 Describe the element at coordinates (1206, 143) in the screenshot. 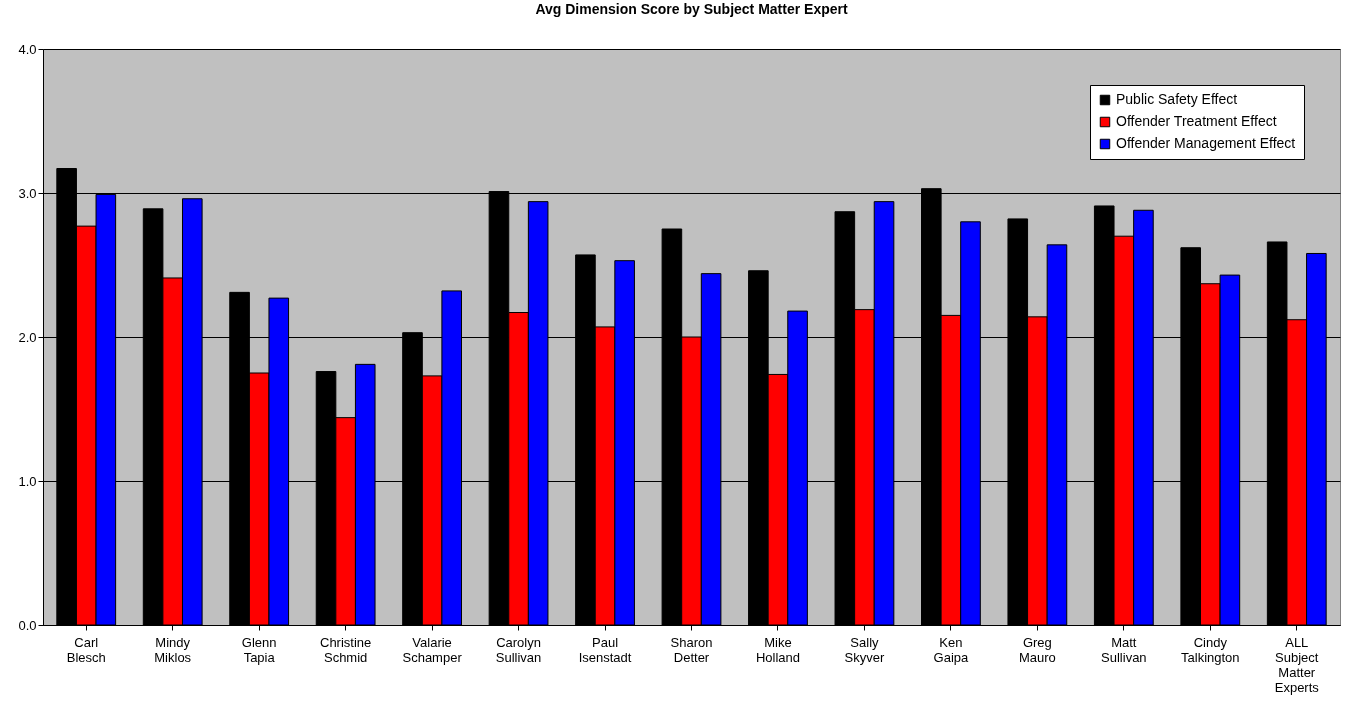

I see `legend-label: Offender Management Effect` at that location.